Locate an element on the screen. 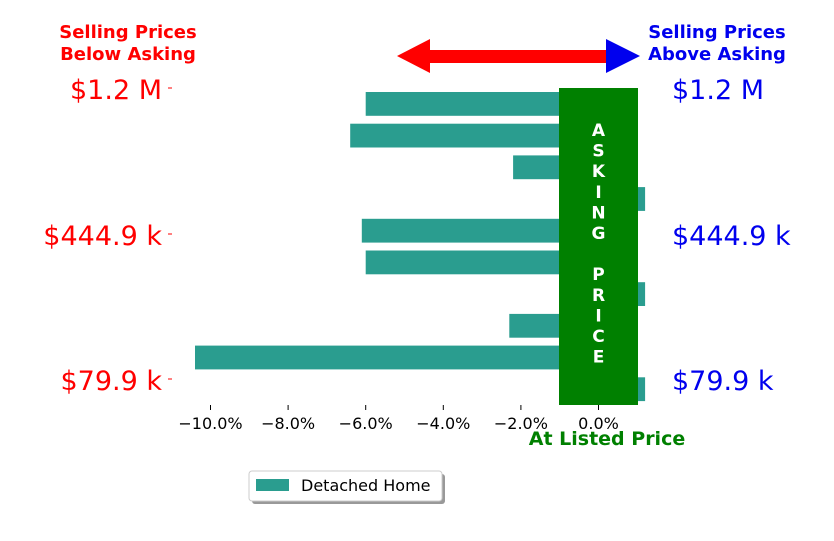 This screenshot has width=834, height=541. at-listed-price-label: At Listed Price is located at coordinates (607, 439).